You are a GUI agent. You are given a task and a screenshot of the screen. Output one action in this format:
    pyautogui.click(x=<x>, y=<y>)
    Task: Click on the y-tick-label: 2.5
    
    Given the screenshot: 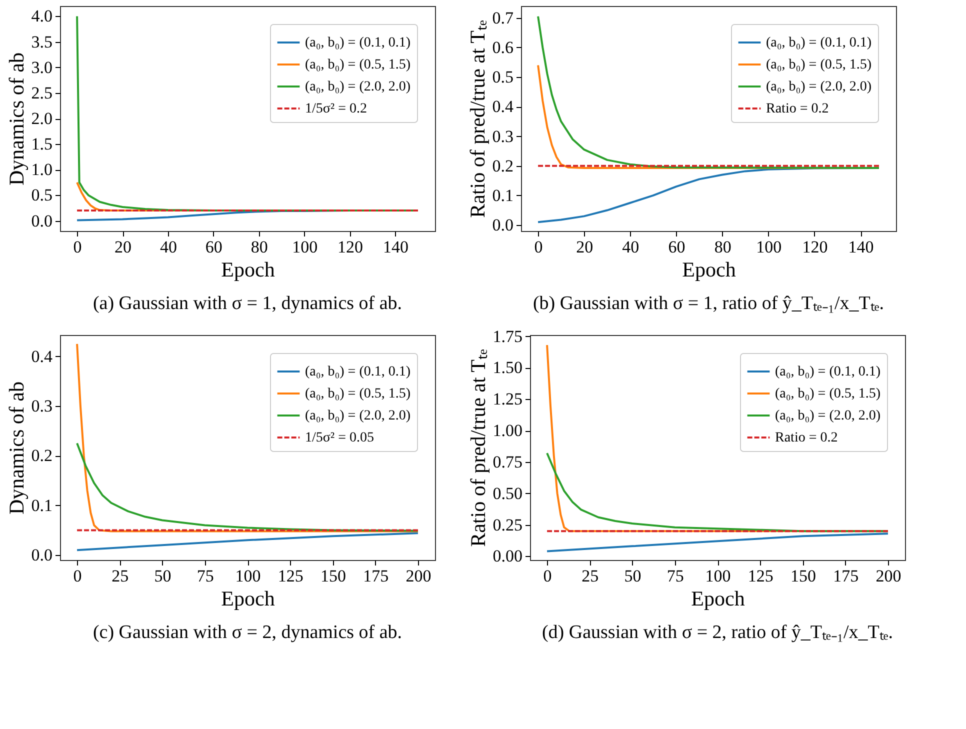 What is the action you would take?
    pyautogui.click(x=41, y=92)
    